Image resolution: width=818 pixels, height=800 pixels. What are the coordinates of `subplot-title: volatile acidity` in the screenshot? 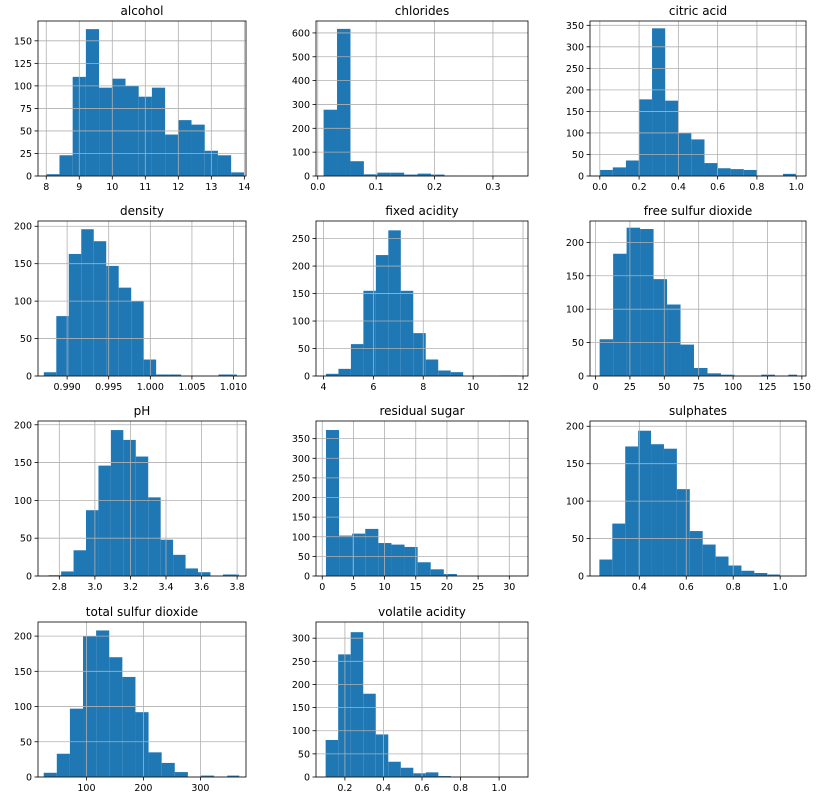 It's located at (422, 612).